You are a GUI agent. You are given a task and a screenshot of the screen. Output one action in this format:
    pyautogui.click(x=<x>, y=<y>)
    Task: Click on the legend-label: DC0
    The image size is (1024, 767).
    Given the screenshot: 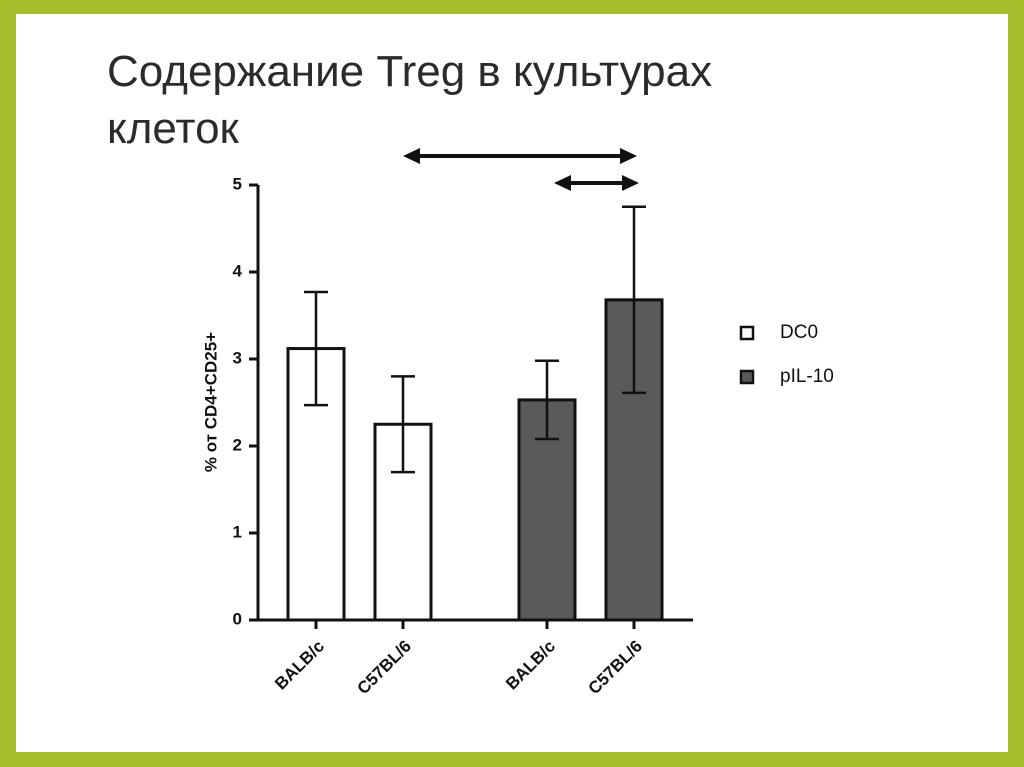 What is the action you would take?
    pyautogui.click(x=799, y=332)
    